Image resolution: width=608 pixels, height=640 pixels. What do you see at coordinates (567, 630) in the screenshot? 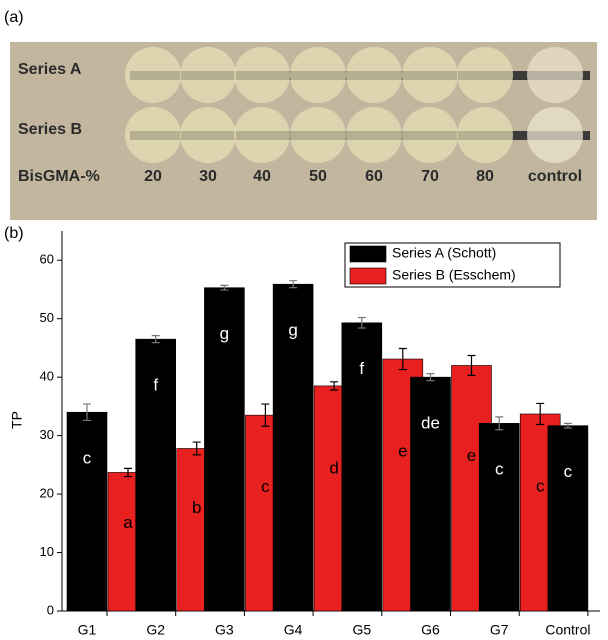
I see `x-tick-label: Control` at bounding box center [567, 630].